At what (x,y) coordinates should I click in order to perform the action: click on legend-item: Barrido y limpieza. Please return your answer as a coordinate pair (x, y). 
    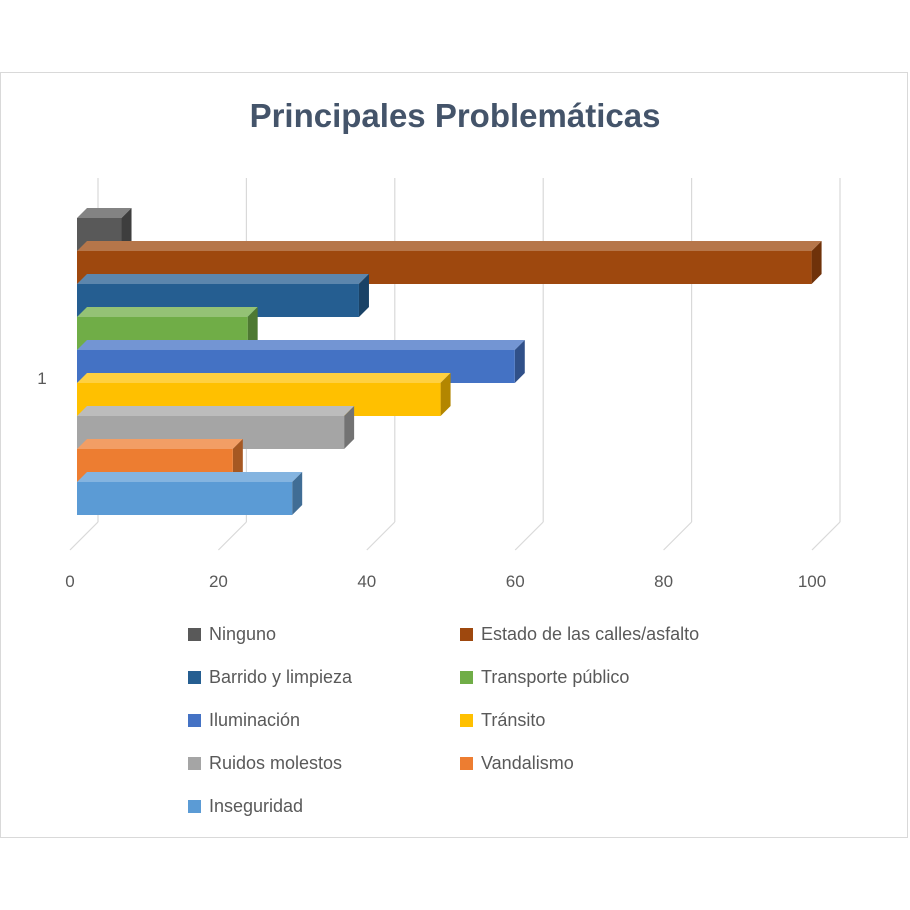
    Looking at the image, I should click on (324, 677).